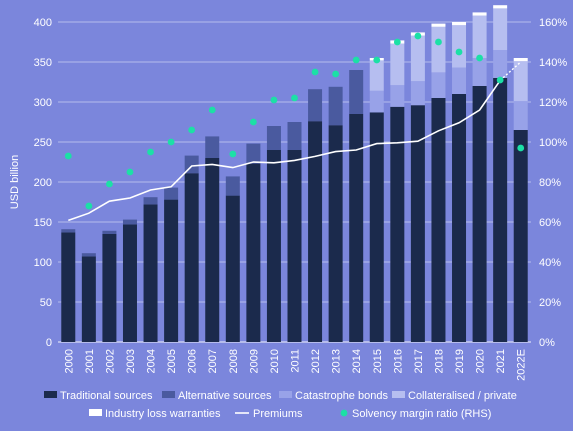  What do you see at coordinates (43, 63) in the screenshot?
I see `y-tick-label: 350` at bounding box center [43, 63].